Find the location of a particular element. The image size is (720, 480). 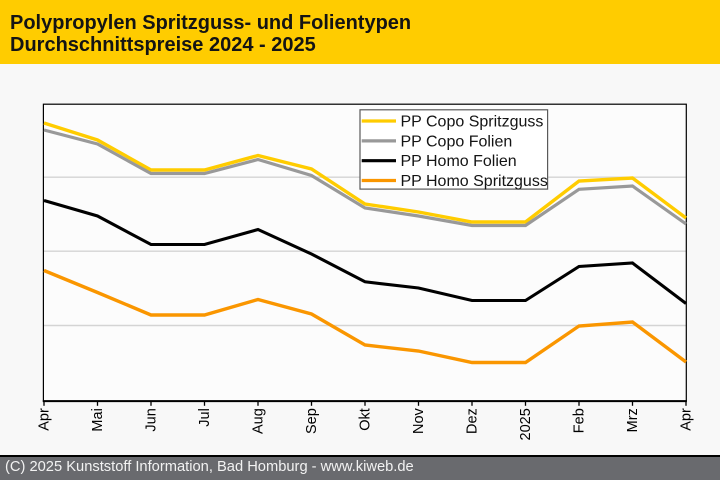

svg-text: 2025 is located at coordinates (526, 424).